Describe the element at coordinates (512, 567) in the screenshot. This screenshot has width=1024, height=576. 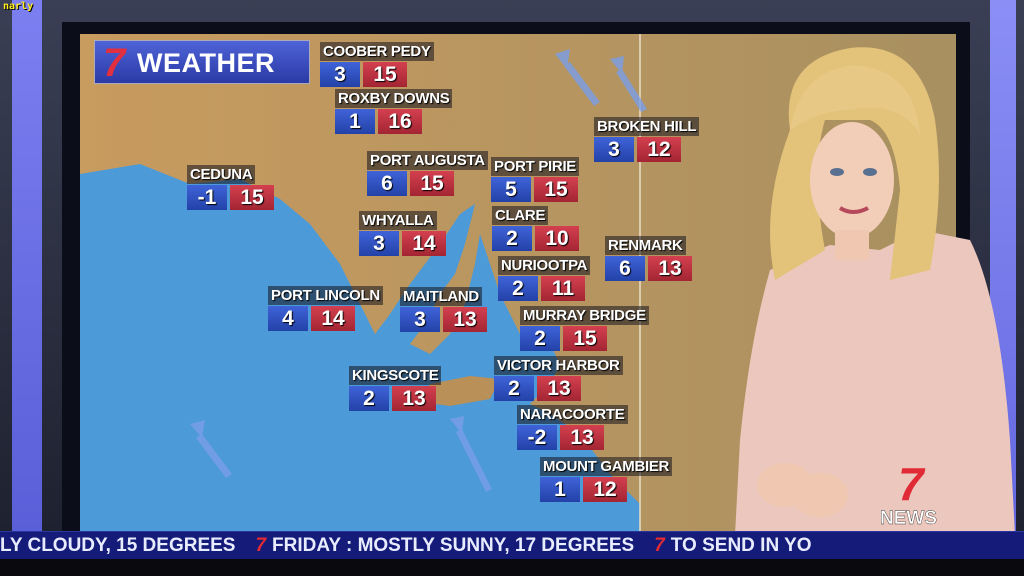
I see `bottom-bar` at that location.